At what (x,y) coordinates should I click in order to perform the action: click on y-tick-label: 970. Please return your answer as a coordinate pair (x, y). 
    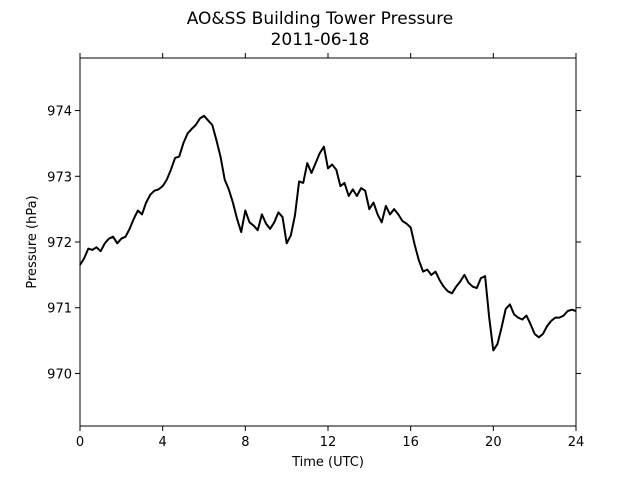
    Looking at the image, I should click on (59, 374).